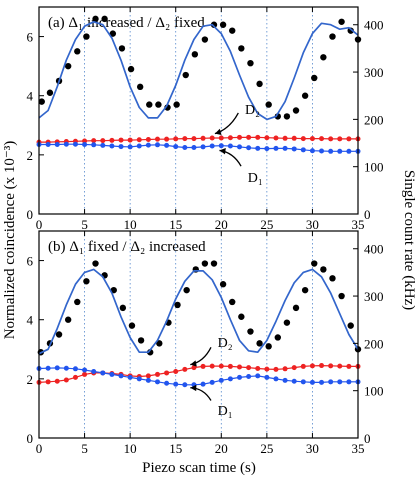  I want to click on panel-a-annotation-arrowhead, so click(218, 131).